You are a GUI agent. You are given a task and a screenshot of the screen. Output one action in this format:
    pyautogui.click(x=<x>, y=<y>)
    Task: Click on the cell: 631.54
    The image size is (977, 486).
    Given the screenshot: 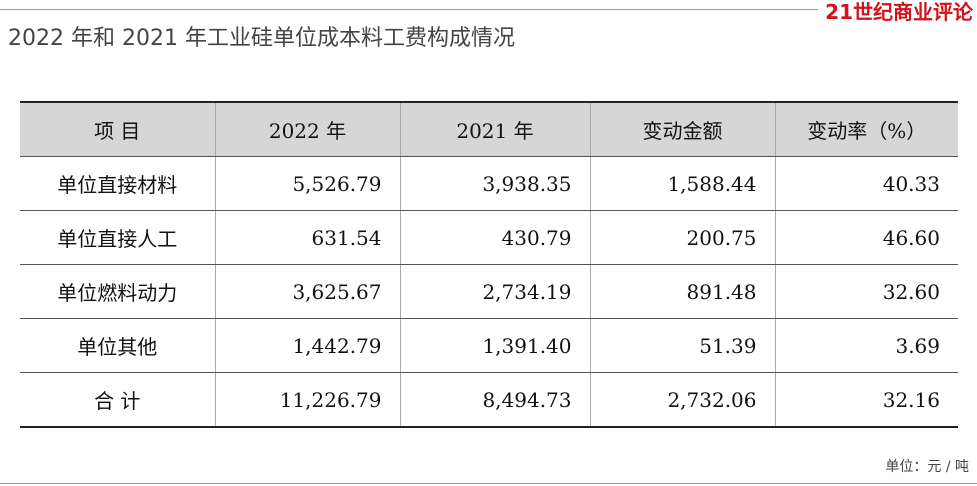 What is the action you would take?
    pyautogui.click(x=307, y=237)
    